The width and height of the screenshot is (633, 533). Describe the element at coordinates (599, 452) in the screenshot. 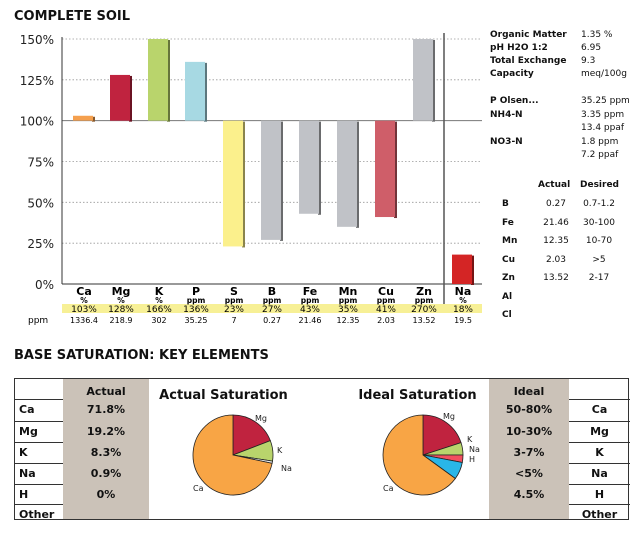

I see `row-element-right: K` at that location.